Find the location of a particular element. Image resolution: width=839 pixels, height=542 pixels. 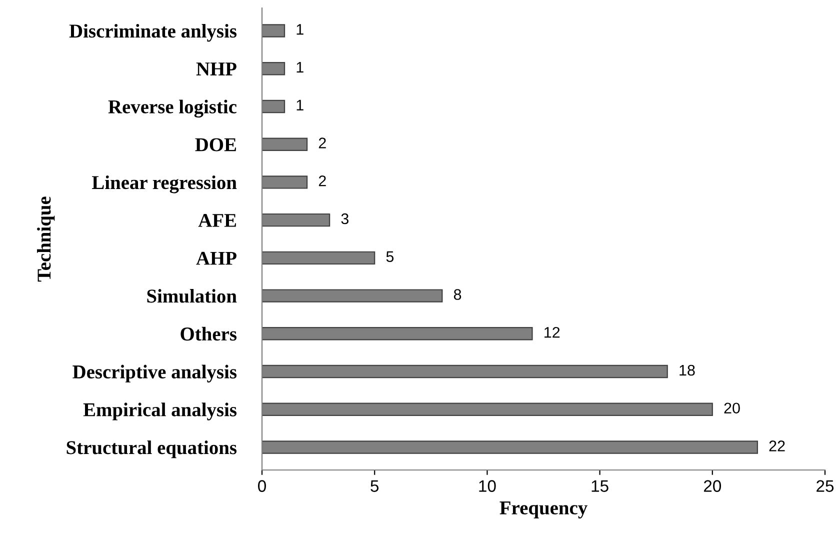

data-label: 8 is located at coordinates (458, 294).